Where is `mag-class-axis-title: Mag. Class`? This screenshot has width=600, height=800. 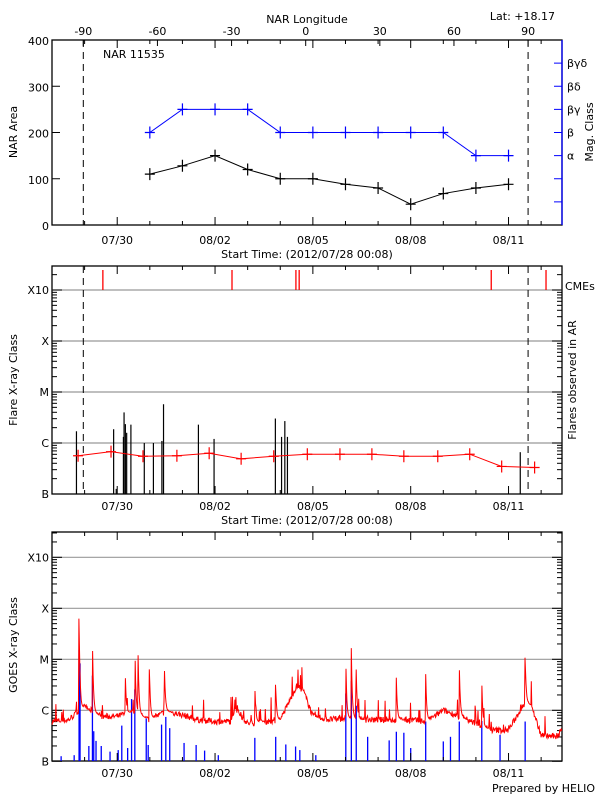
mag-class-axis-title: Mag. Class is located at coordinates (589, 131).